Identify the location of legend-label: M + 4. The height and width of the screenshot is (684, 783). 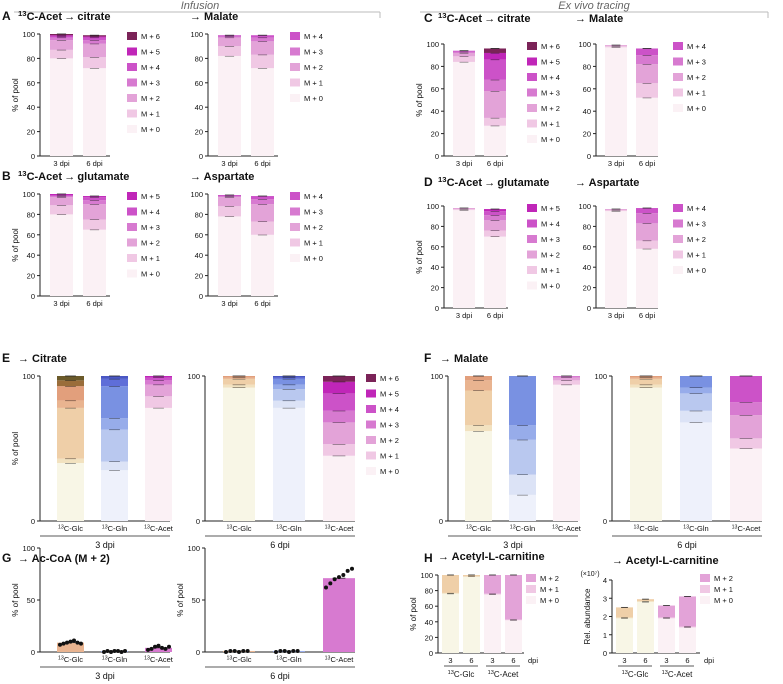
(313, 196).